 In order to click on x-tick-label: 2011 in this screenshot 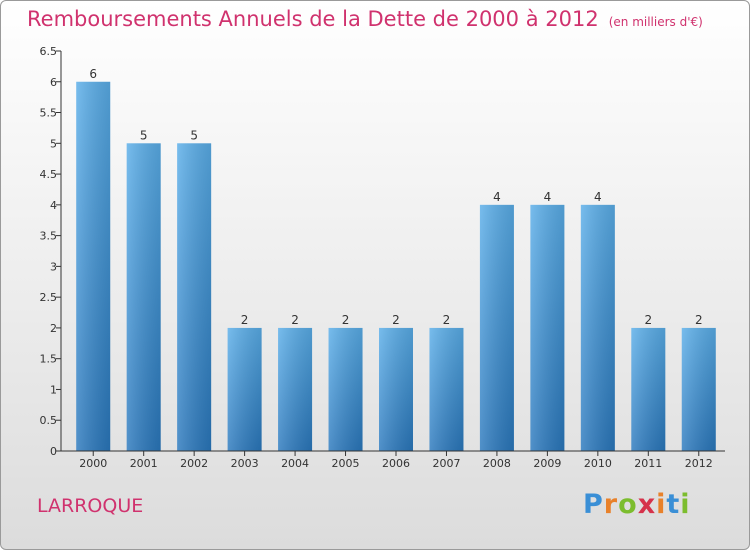, I will do `click(648, 463)`.